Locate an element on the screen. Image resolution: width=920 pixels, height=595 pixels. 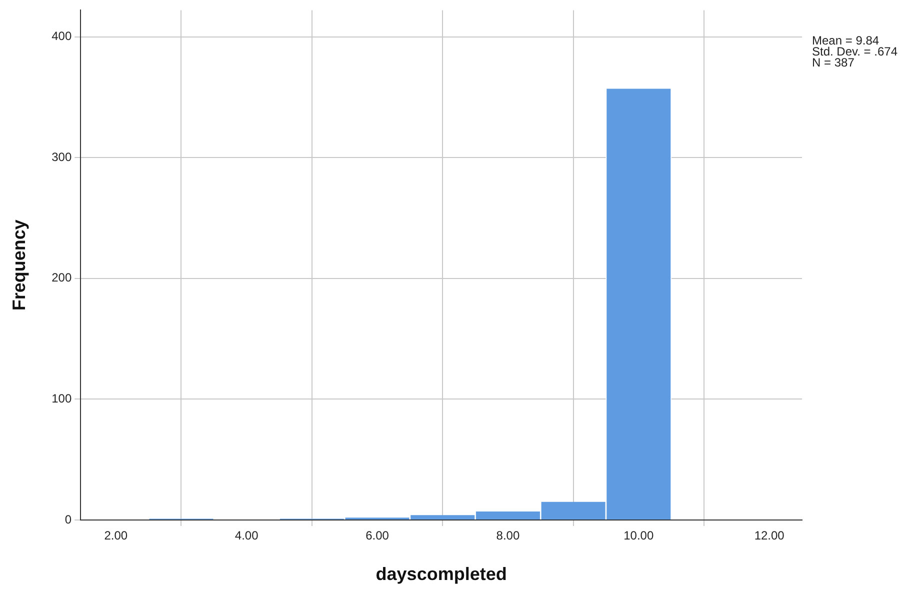
x-axis-title: dayscompleted is located at coordinates (441, 574).